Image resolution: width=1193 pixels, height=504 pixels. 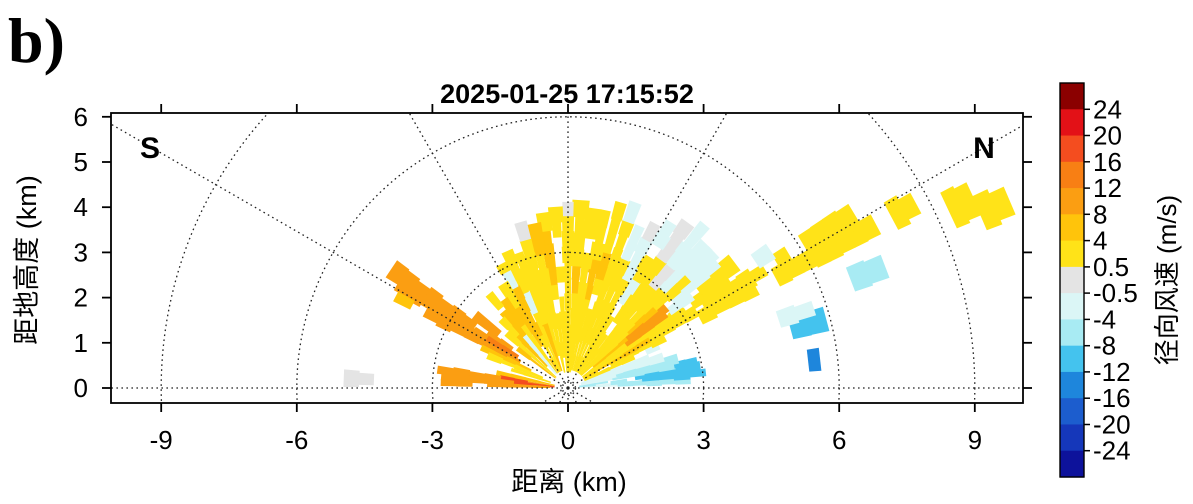 I want to click on colorbar-tick-label: -20, so click(x=1112, y=425).